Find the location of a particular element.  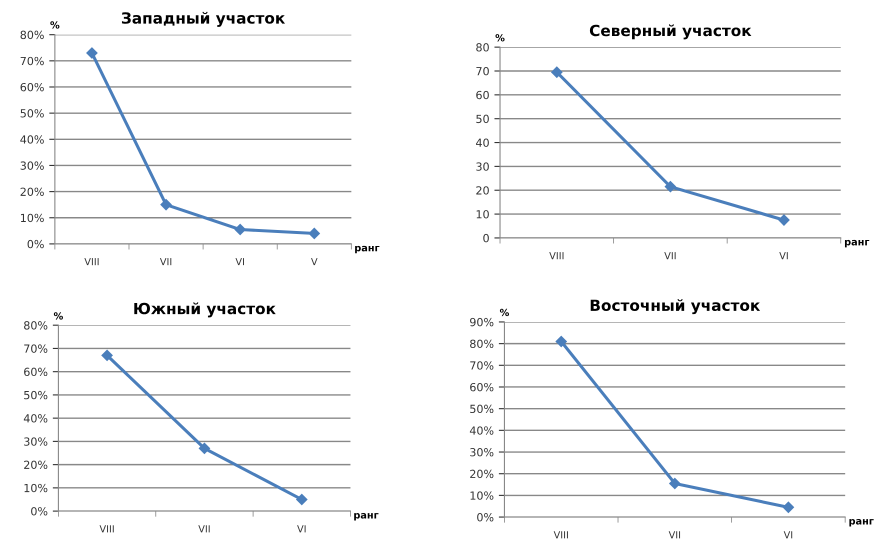

y-tick-label: 90% is located at coordinates (482, 322).